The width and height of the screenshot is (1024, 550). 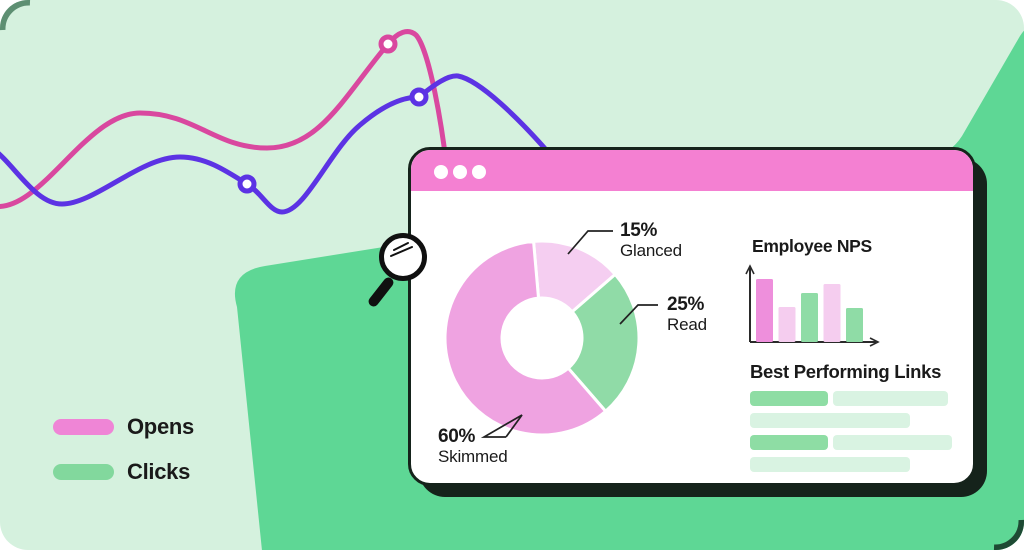 I want to click on magnifier-sparkle, so click(x=401, y=249).